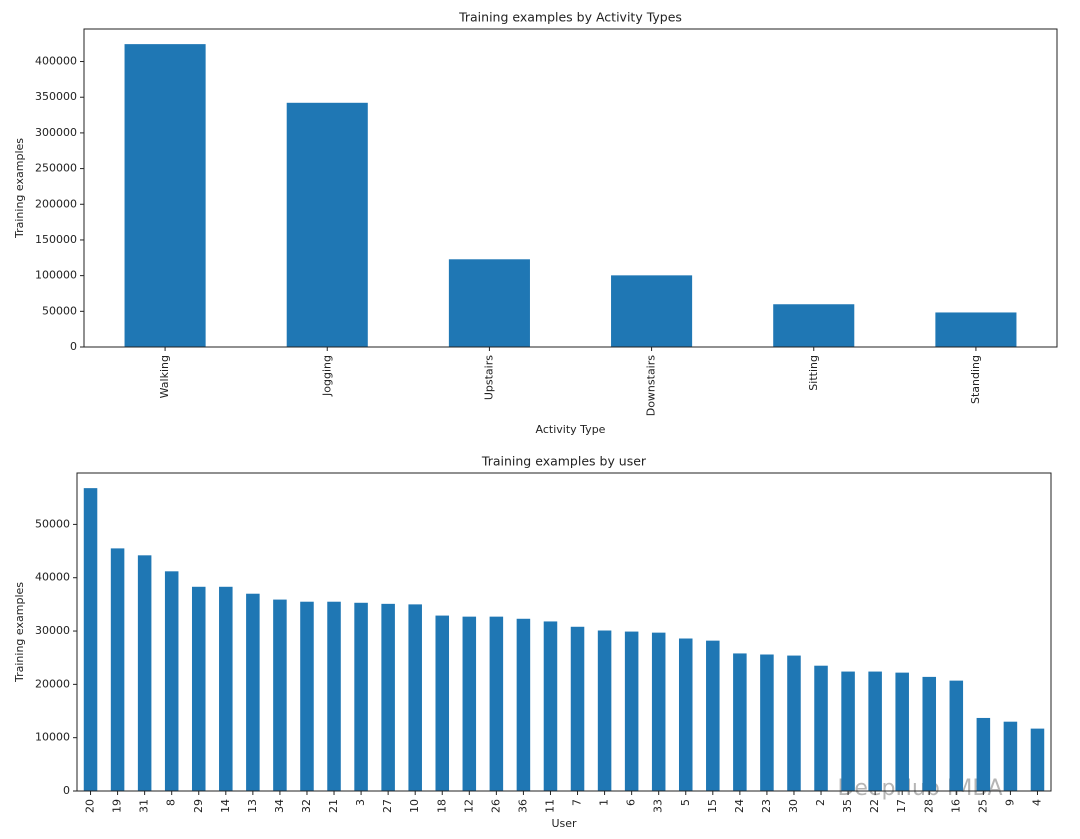 This screenshot has width=1080, height=839. What do you see at coordinates (982, 806) in the screenshot?
I see `x-tick-label: 25` at bounding box center [982, 806].